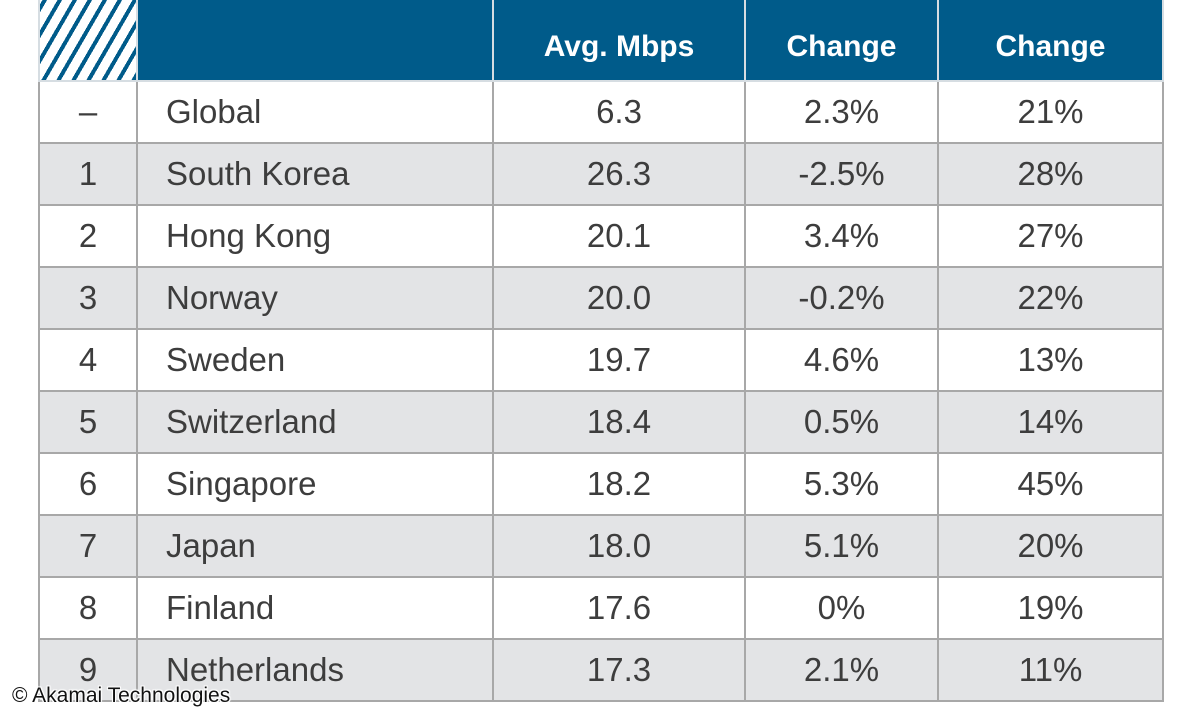  I want to click on qoq-change-cell: 0.5%, so click(841, 422).